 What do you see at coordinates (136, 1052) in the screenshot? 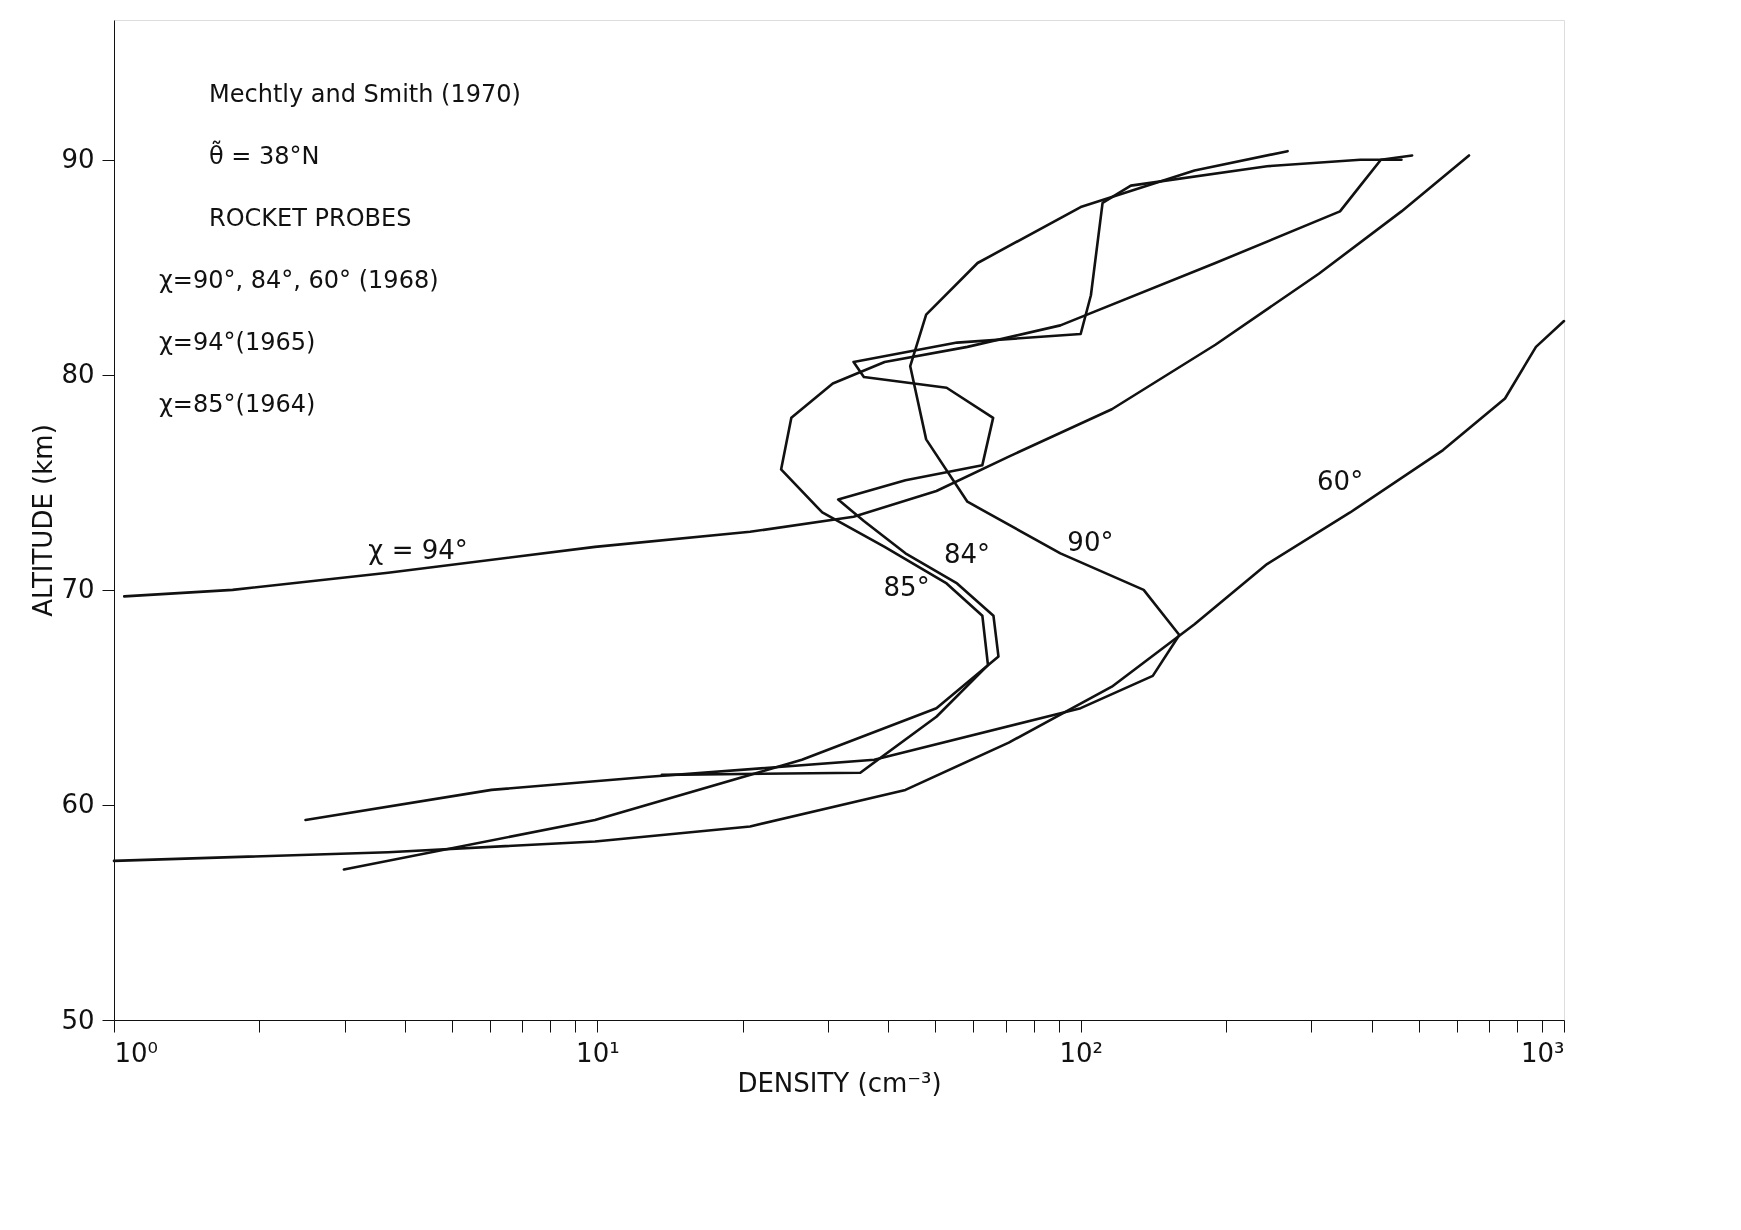
I see `x-tick-label: 10⁰` at bounding box center [136, 1052].